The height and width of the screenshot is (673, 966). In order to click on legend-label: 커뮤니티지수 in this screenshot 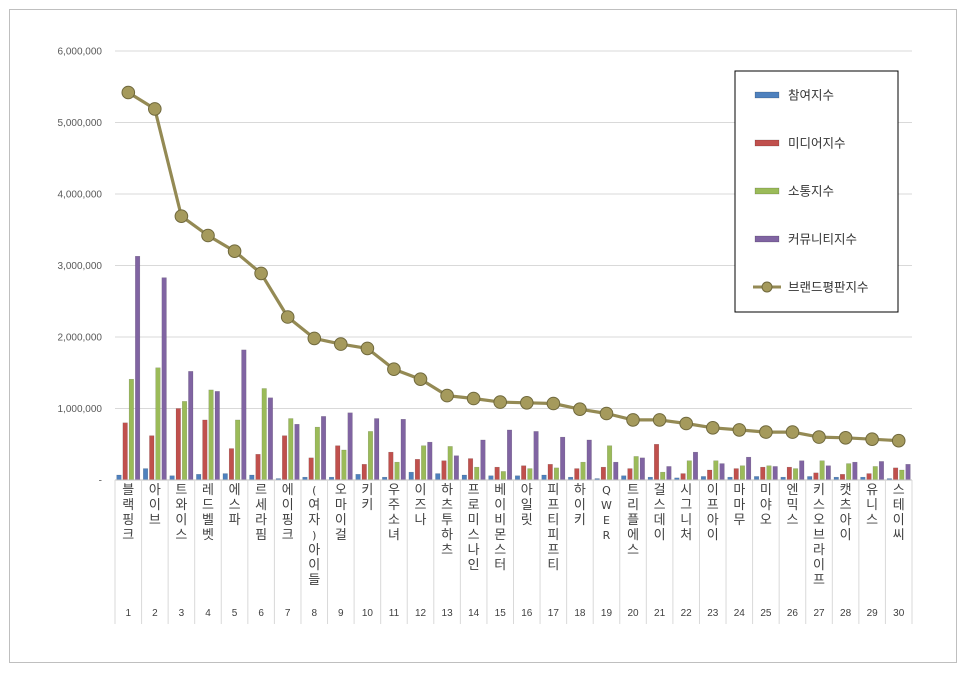, I will do `click(822, 239)`.